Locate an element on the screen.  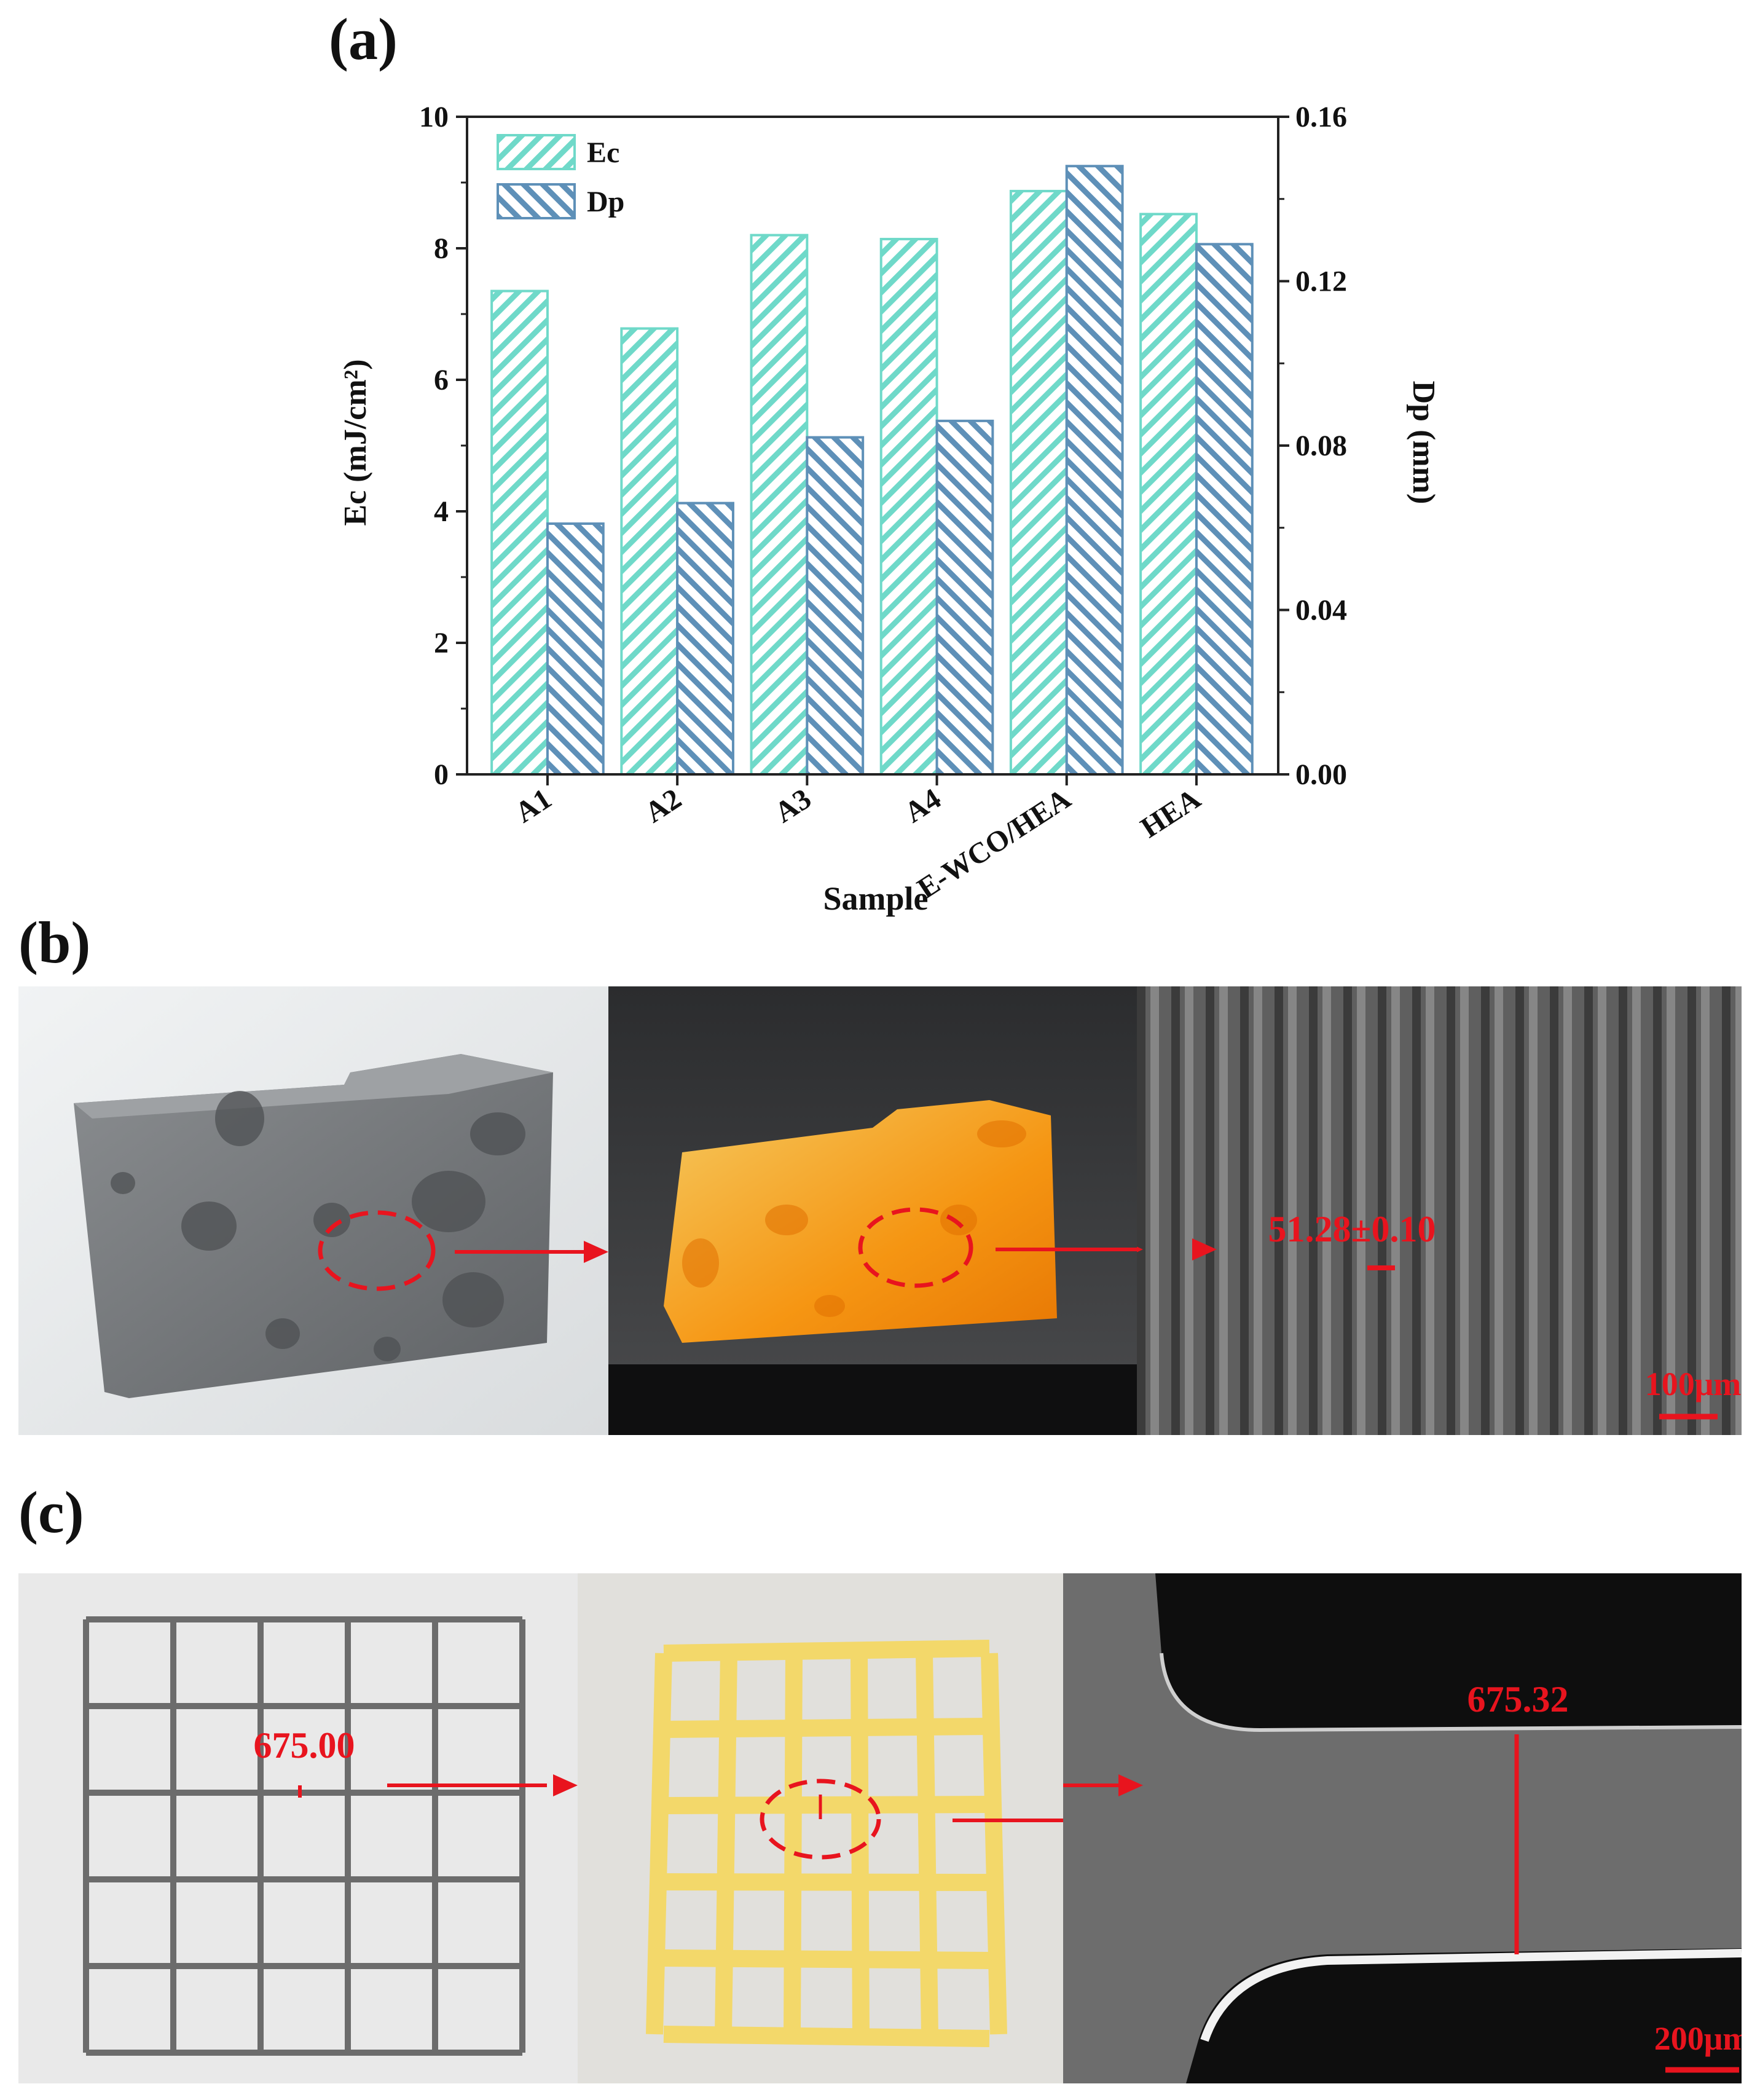
bar-ec-e-wco-hea is located at coordinates (1038, 483).